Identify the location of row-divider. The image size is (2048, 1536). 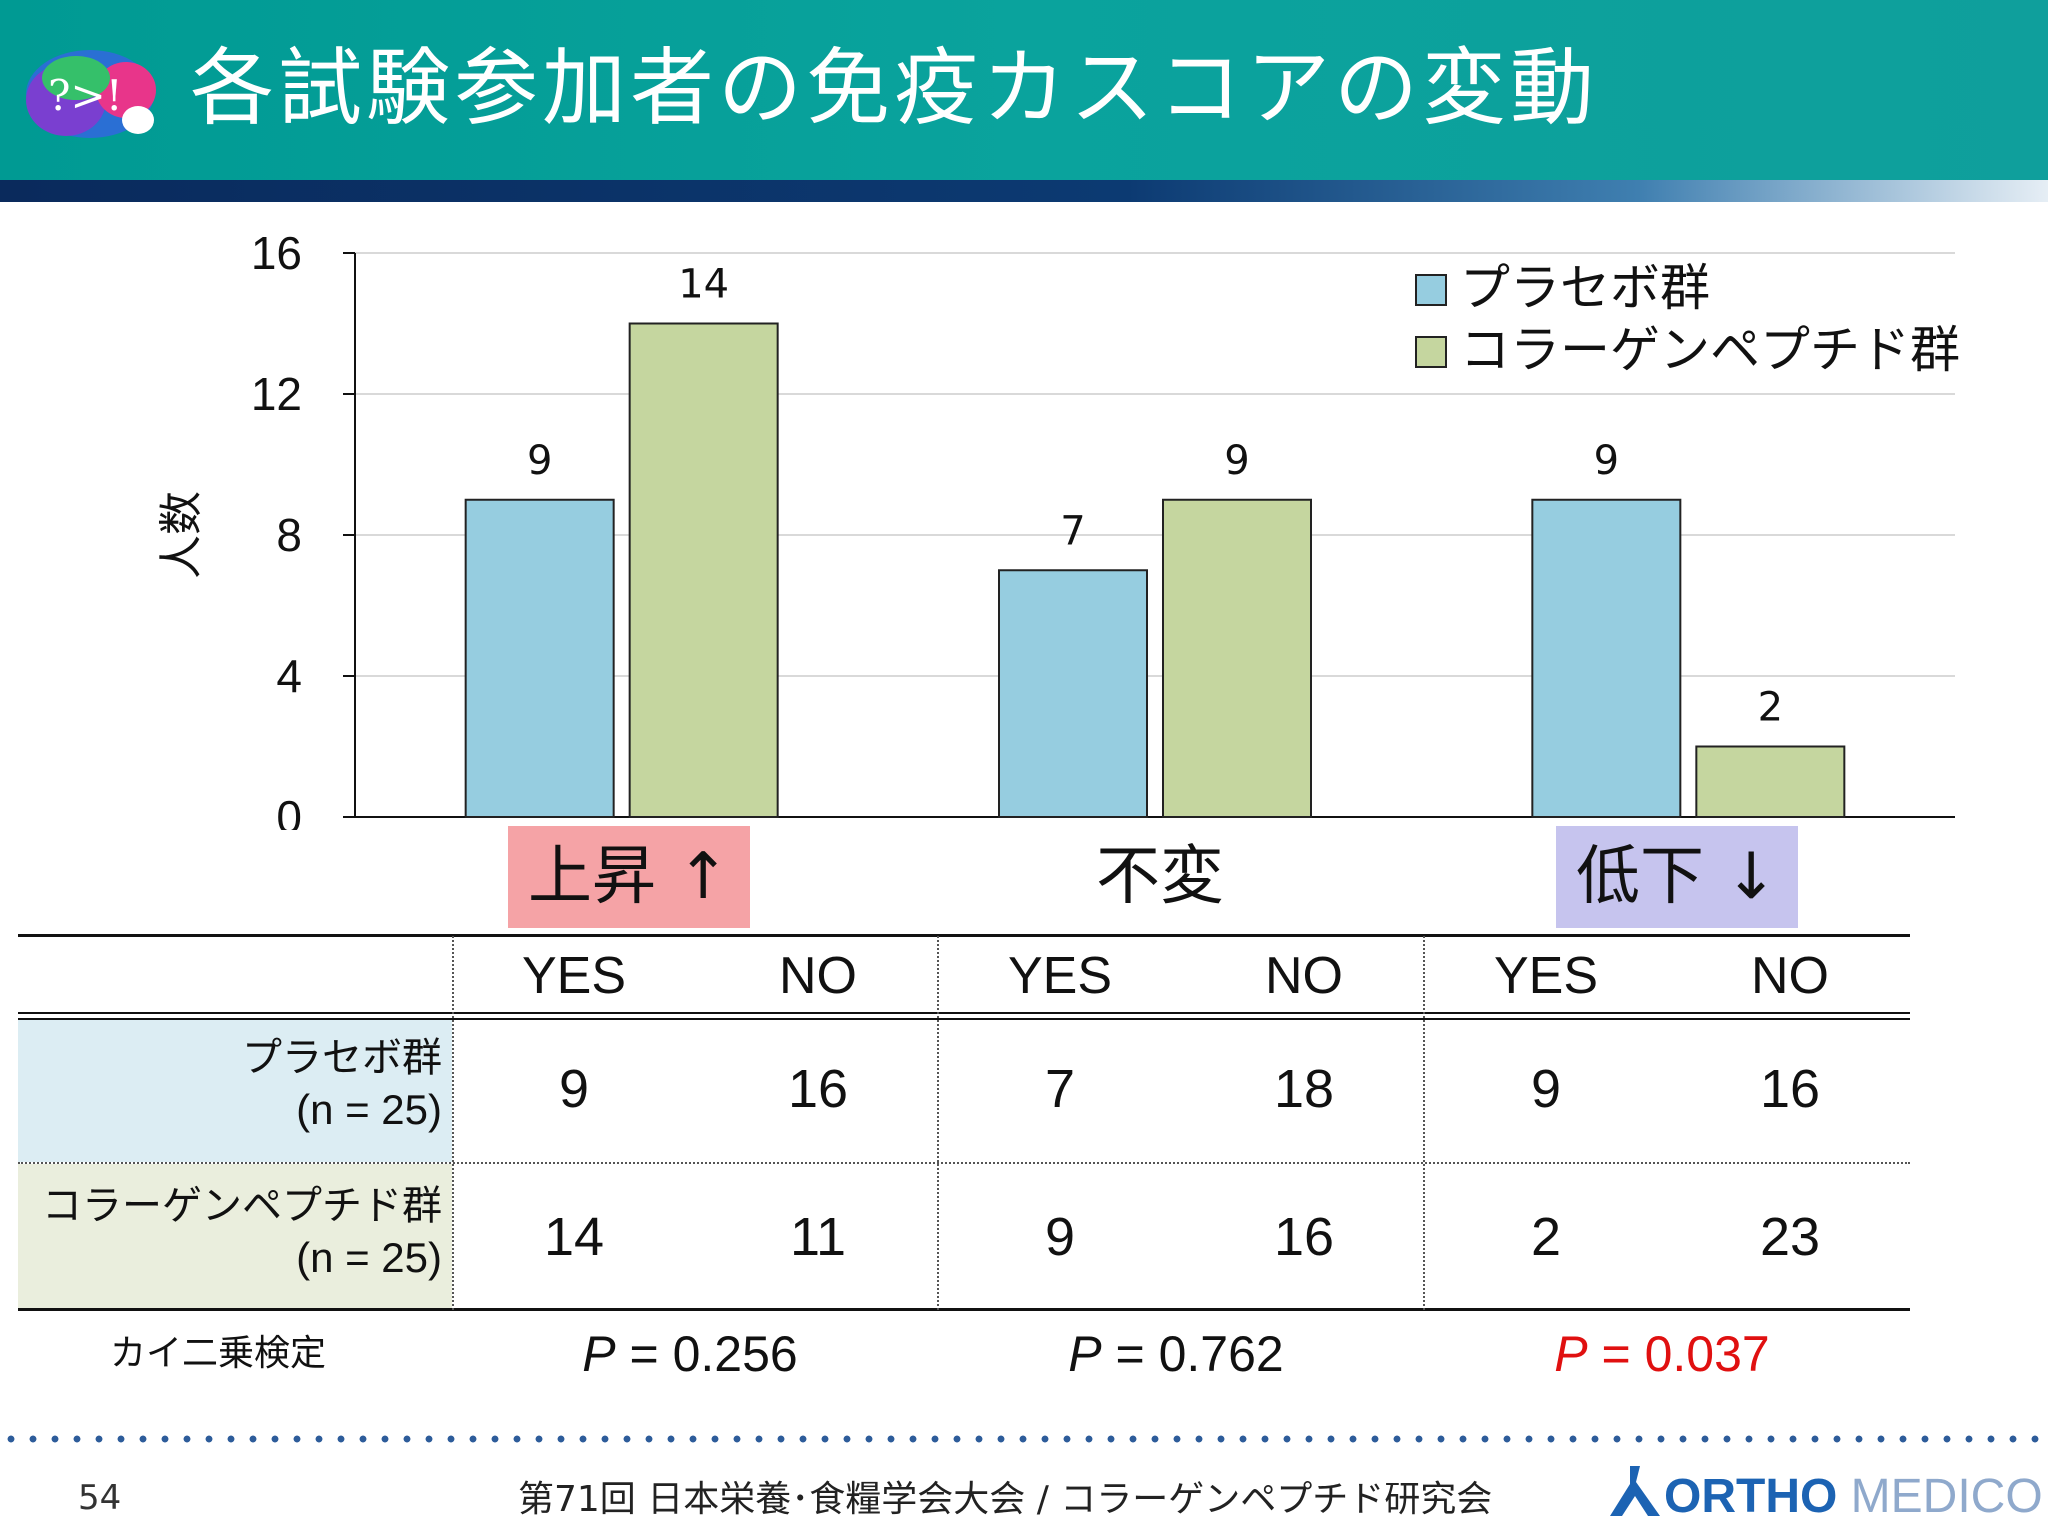
(964, 1163).